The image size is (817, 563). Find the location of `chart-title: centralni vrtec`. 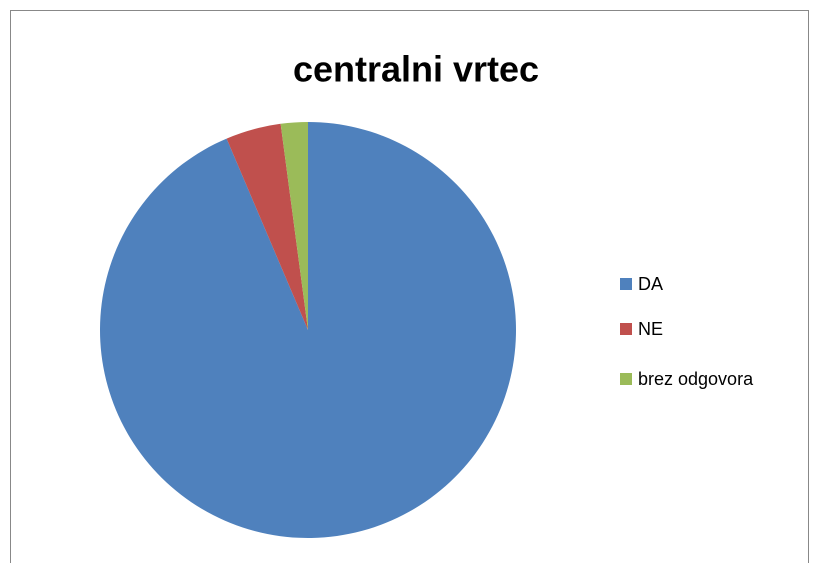

chart-title: centralni vrtec is located at coordinates (416, 69).